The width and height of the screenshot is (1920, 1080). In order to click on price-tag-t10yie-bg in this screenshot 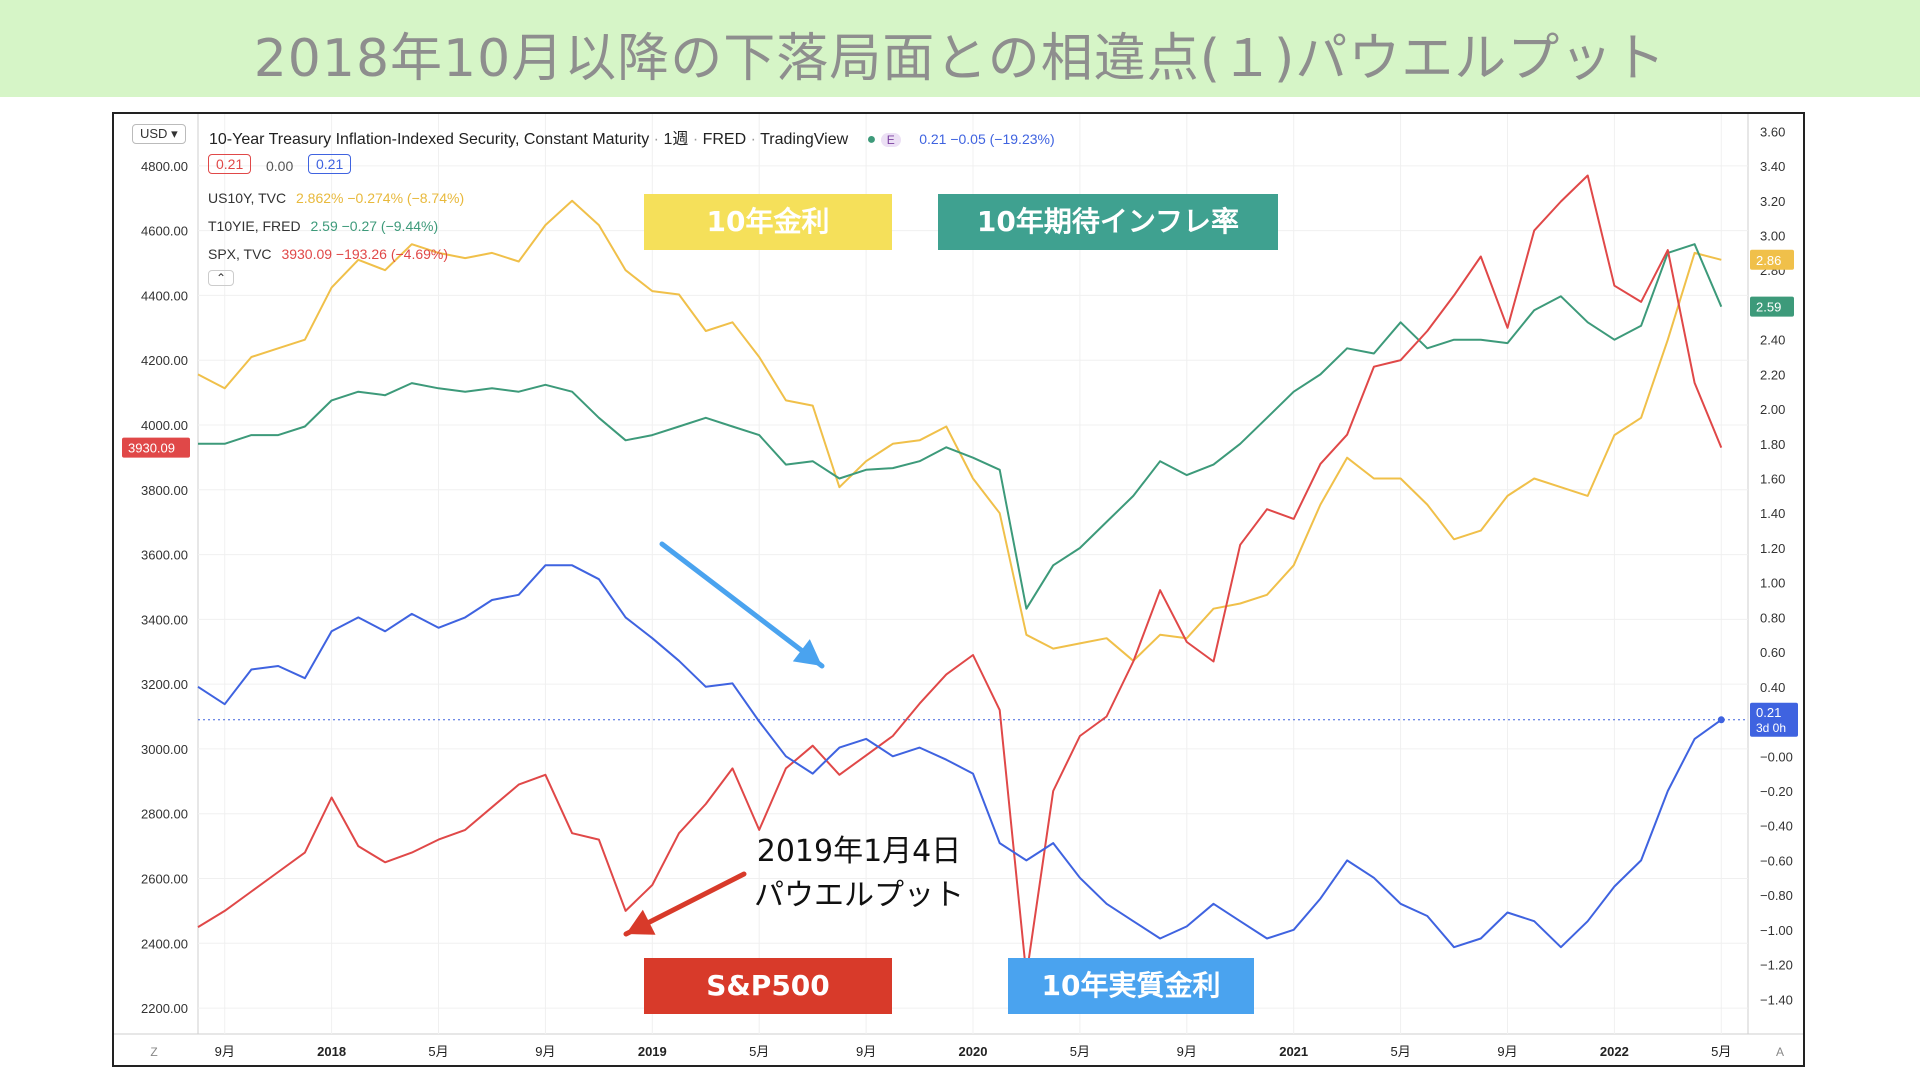, I will do `click(1772, 306)`.